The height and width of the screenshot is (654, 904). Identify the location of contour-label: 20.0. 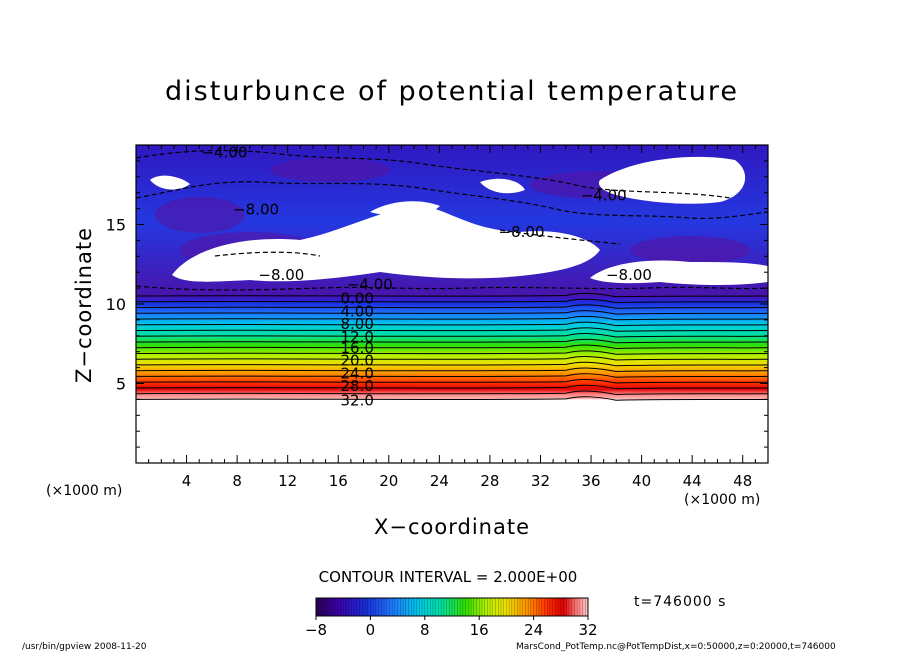
(356, 361).